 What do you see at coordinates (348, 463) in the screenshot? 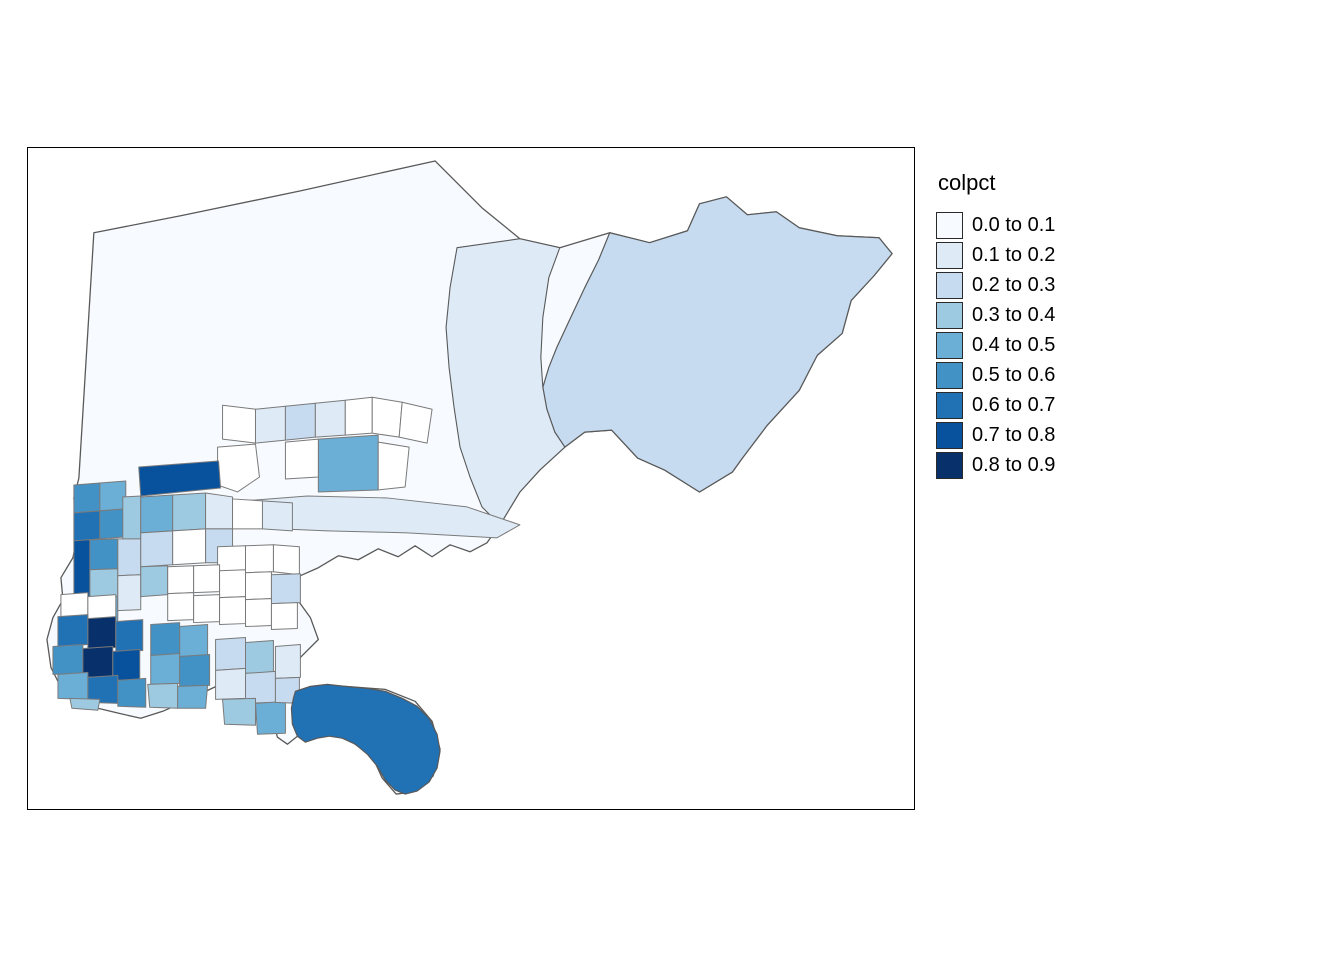
I see `map-region-gentilly-mid-blue` at bounding box center [348, 463].